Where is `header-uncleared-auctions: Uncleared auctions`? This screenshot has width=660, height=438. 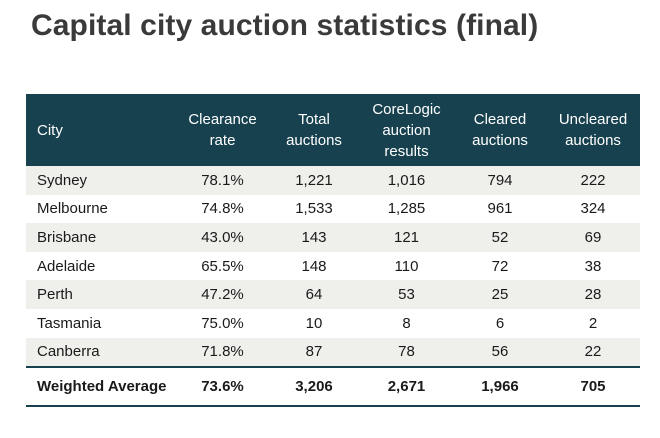 header-uncleared-auctions: Uncleared auctions is located at coordinates (593, 130).